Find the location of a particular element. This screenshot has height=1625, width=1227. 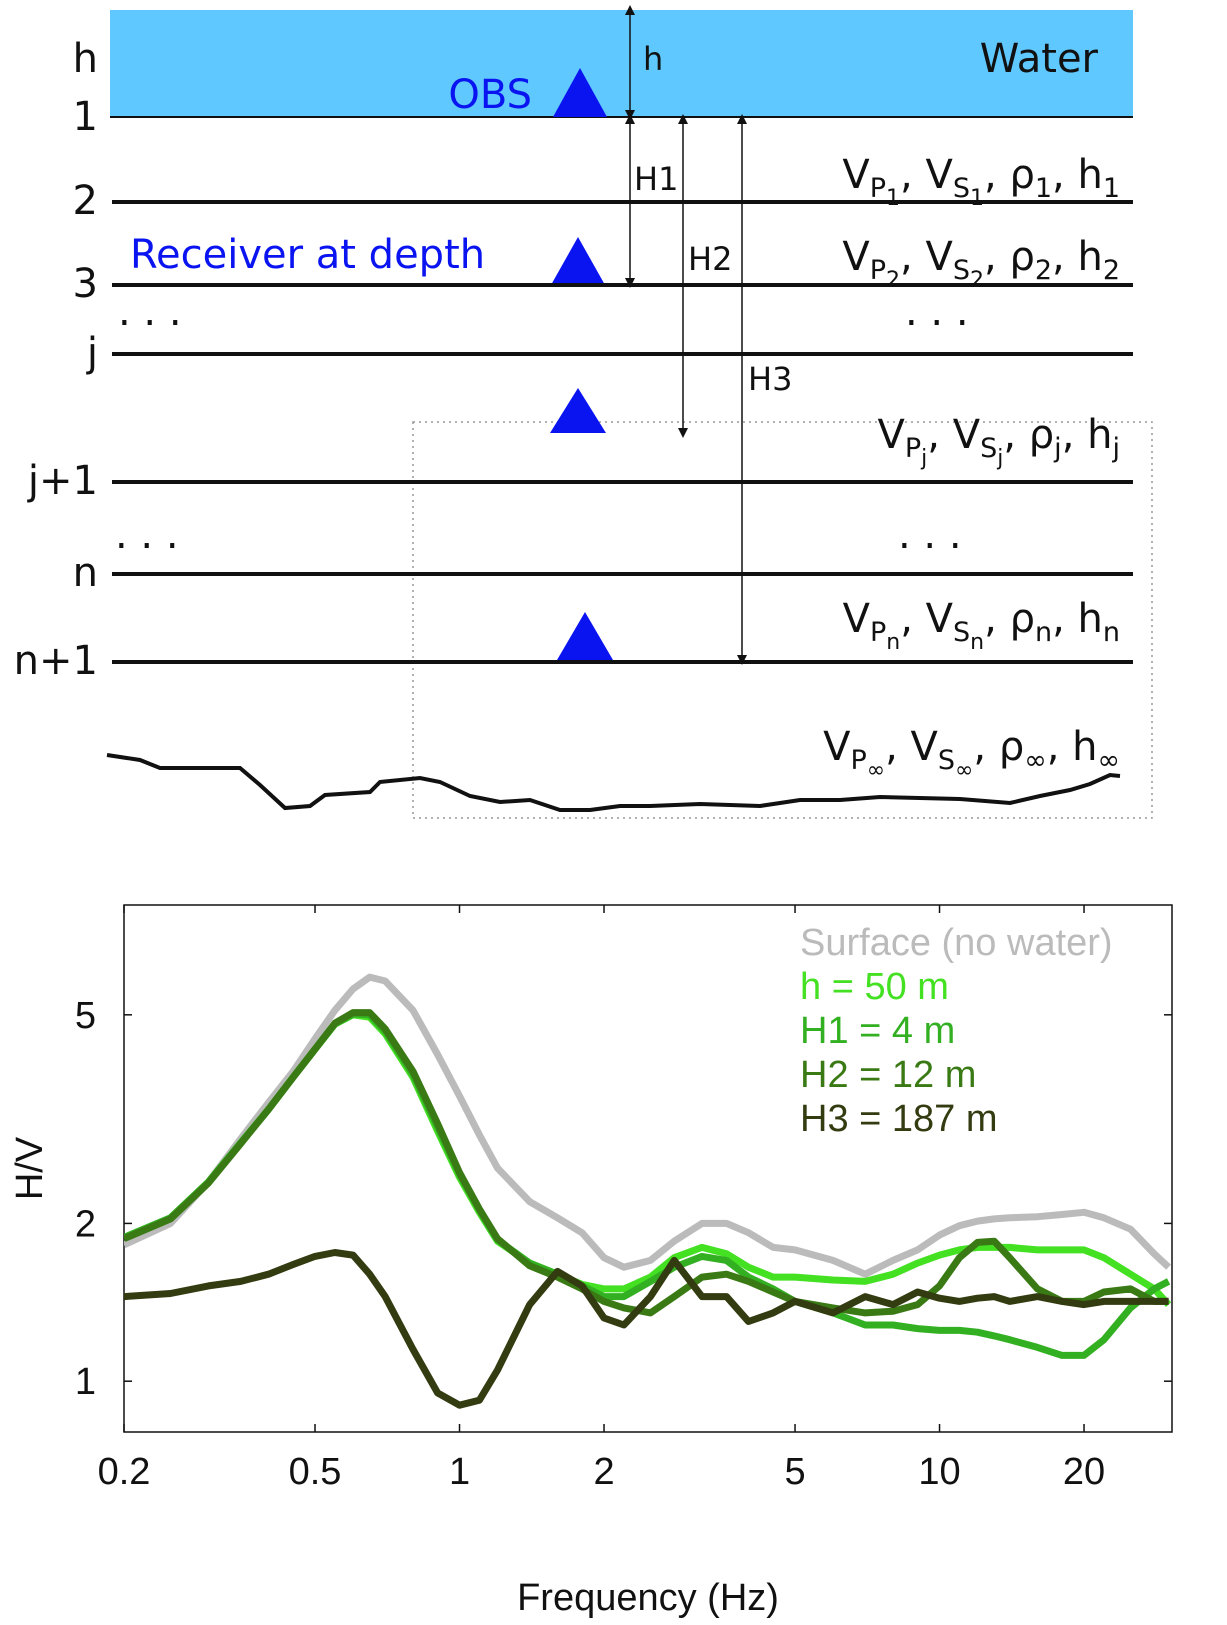

series-line is located at coordinates (646, 1329).